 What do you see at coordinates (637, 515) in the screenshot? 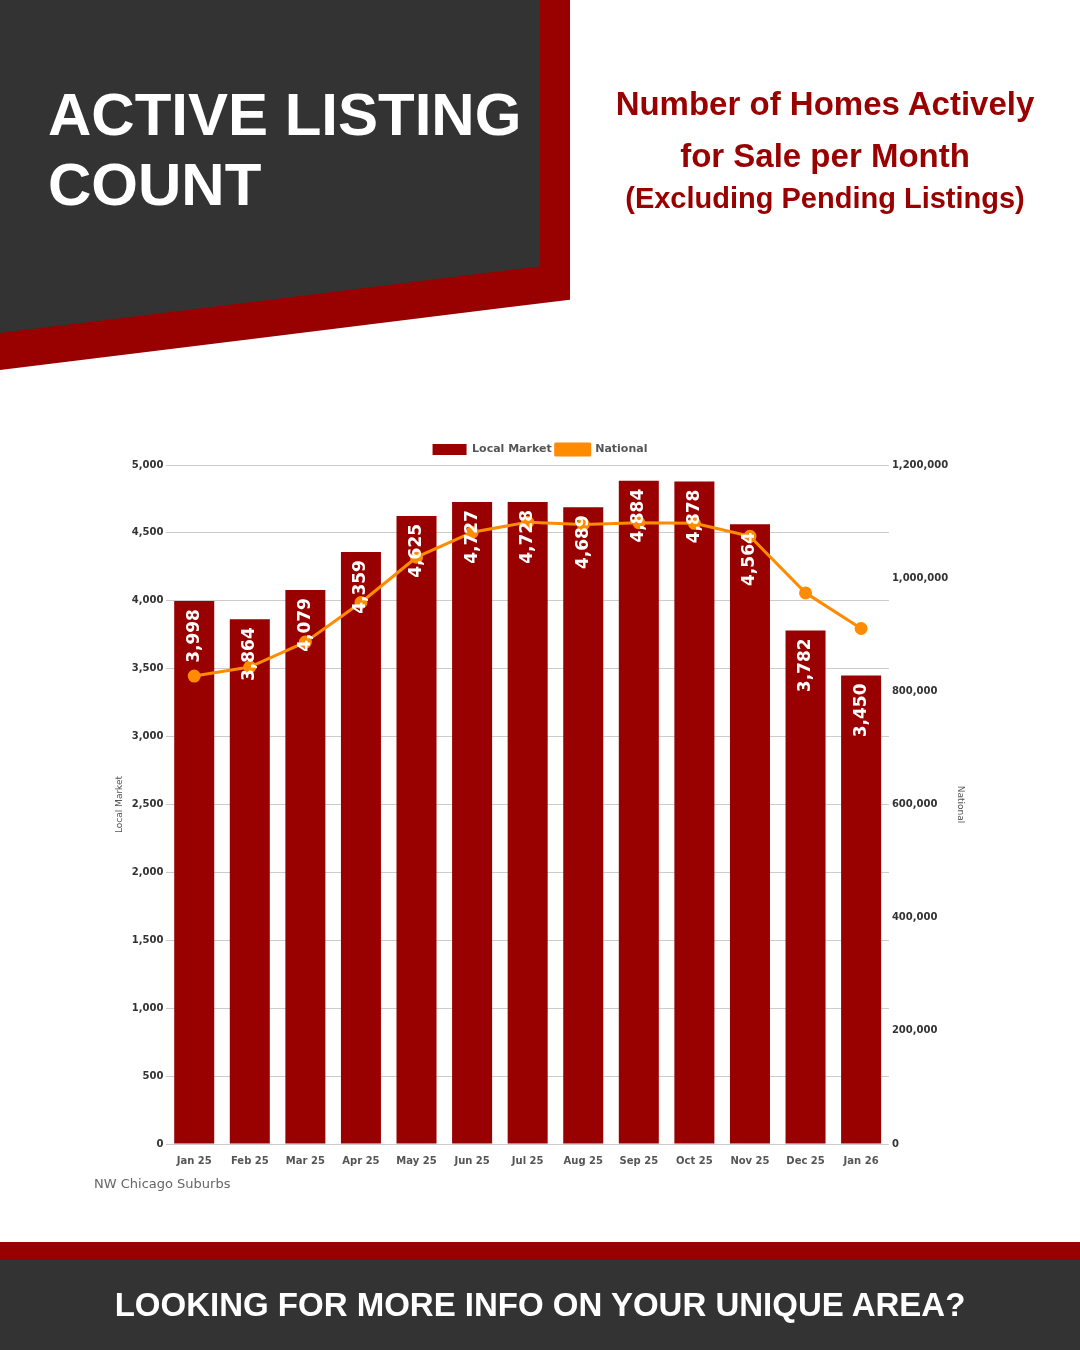
I see `data-label: 4,884` at bounding box center [637, 515].